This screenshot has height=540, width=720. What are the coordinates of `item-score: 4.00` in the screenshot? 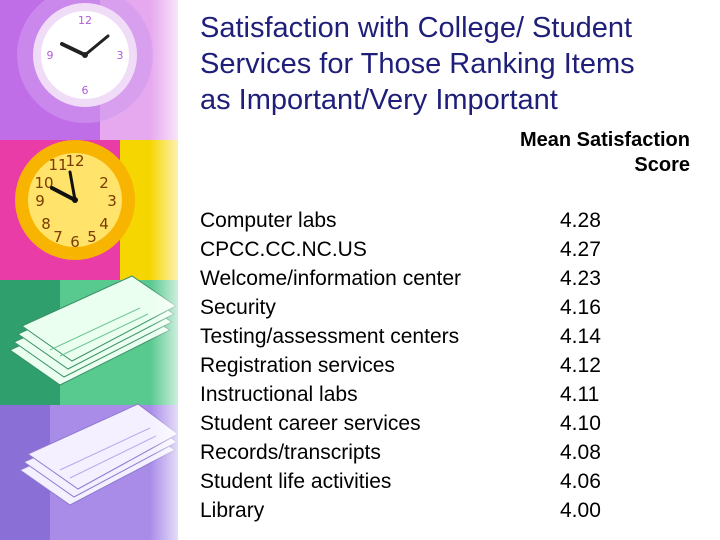 It's located at (580, 510).